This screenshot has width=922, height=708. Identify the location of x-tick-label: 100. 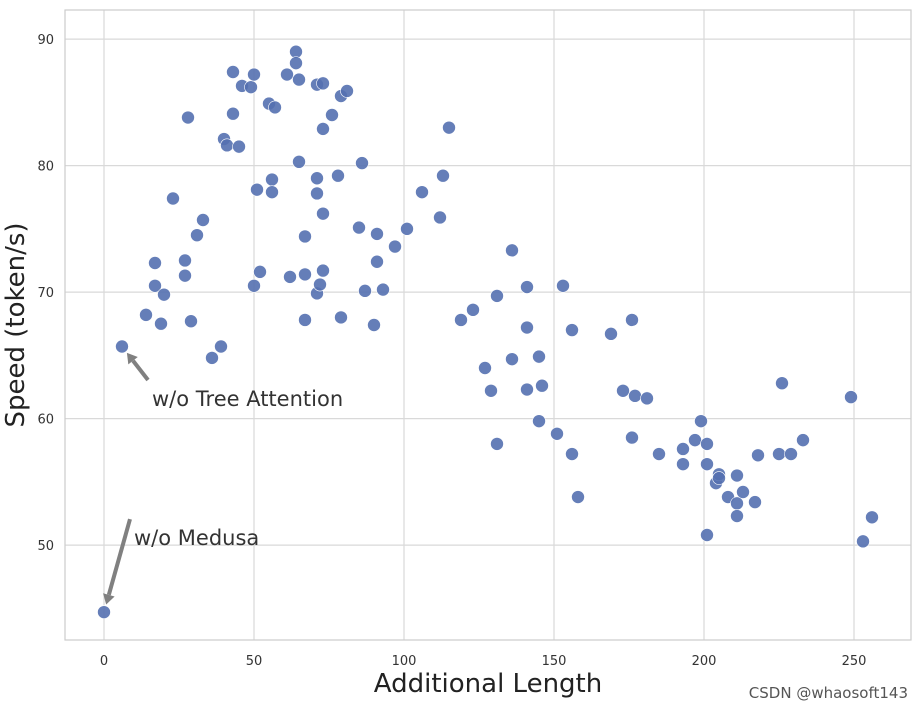
(404, 661).